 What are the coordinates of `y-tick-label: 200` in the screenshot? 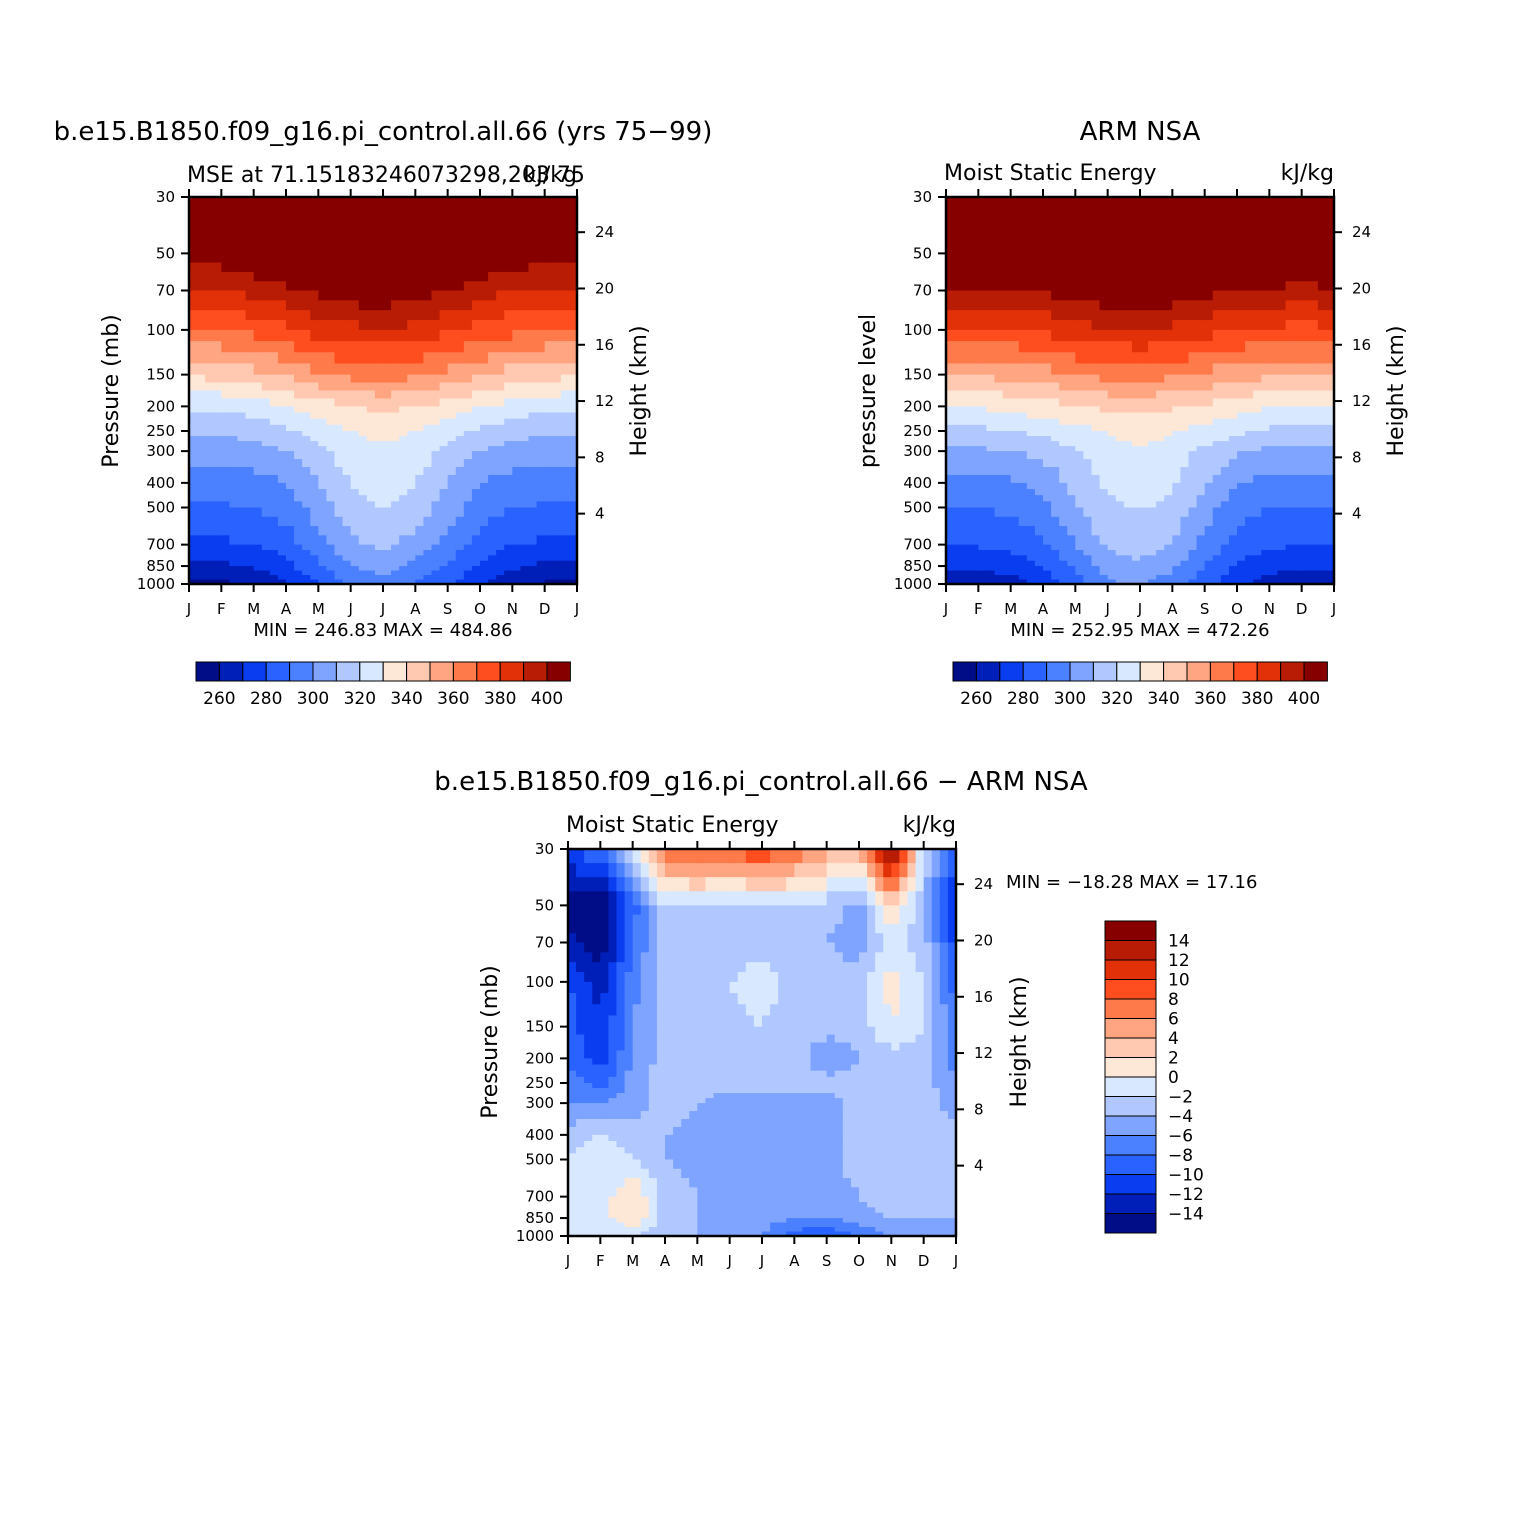 It's located at (917, 406).